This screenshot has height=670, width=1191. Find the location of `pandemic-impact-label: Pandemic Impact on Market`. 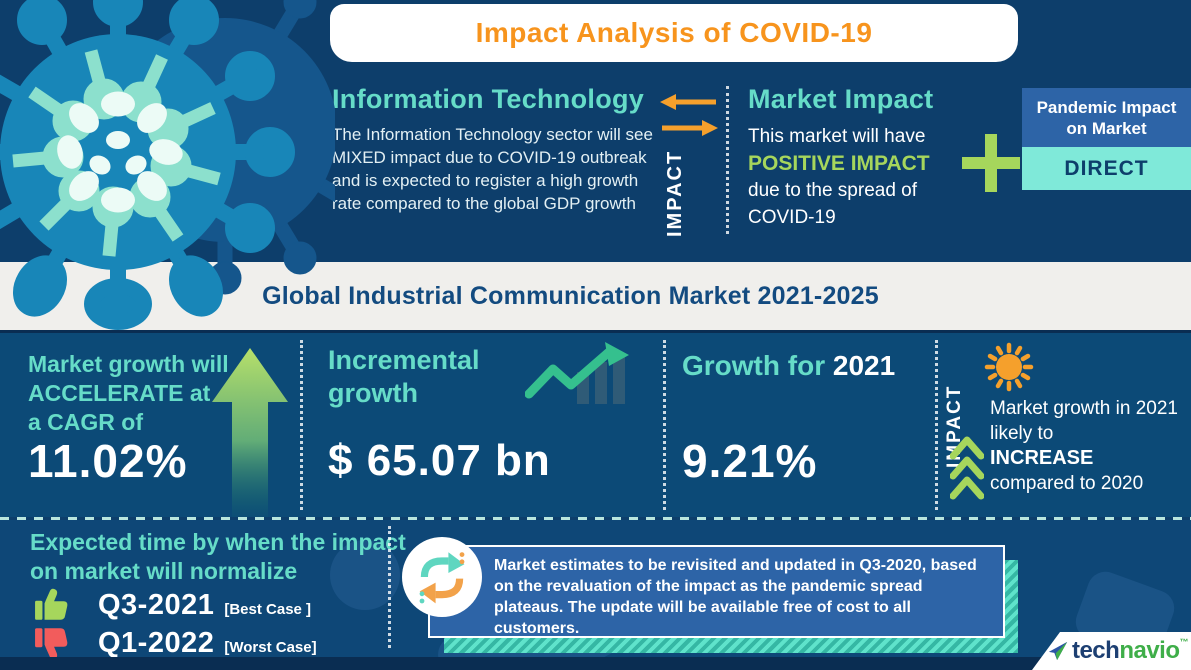

pandemic-impact-label: Pandemic Impact on Market is located at coordinates (1106, 117).